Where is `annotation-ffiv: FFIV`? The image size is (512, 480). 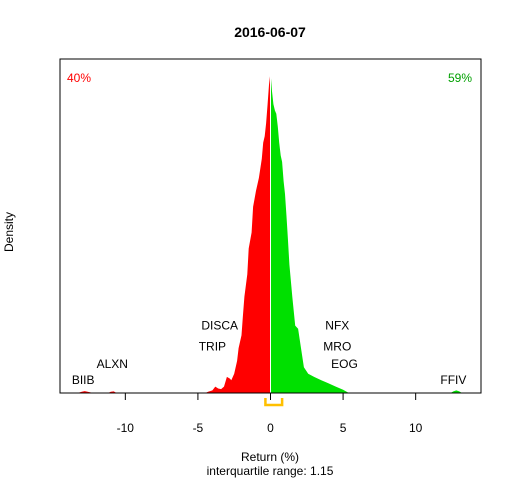 annotation-ffiv: FFIV is located at coordinates (453, 380).